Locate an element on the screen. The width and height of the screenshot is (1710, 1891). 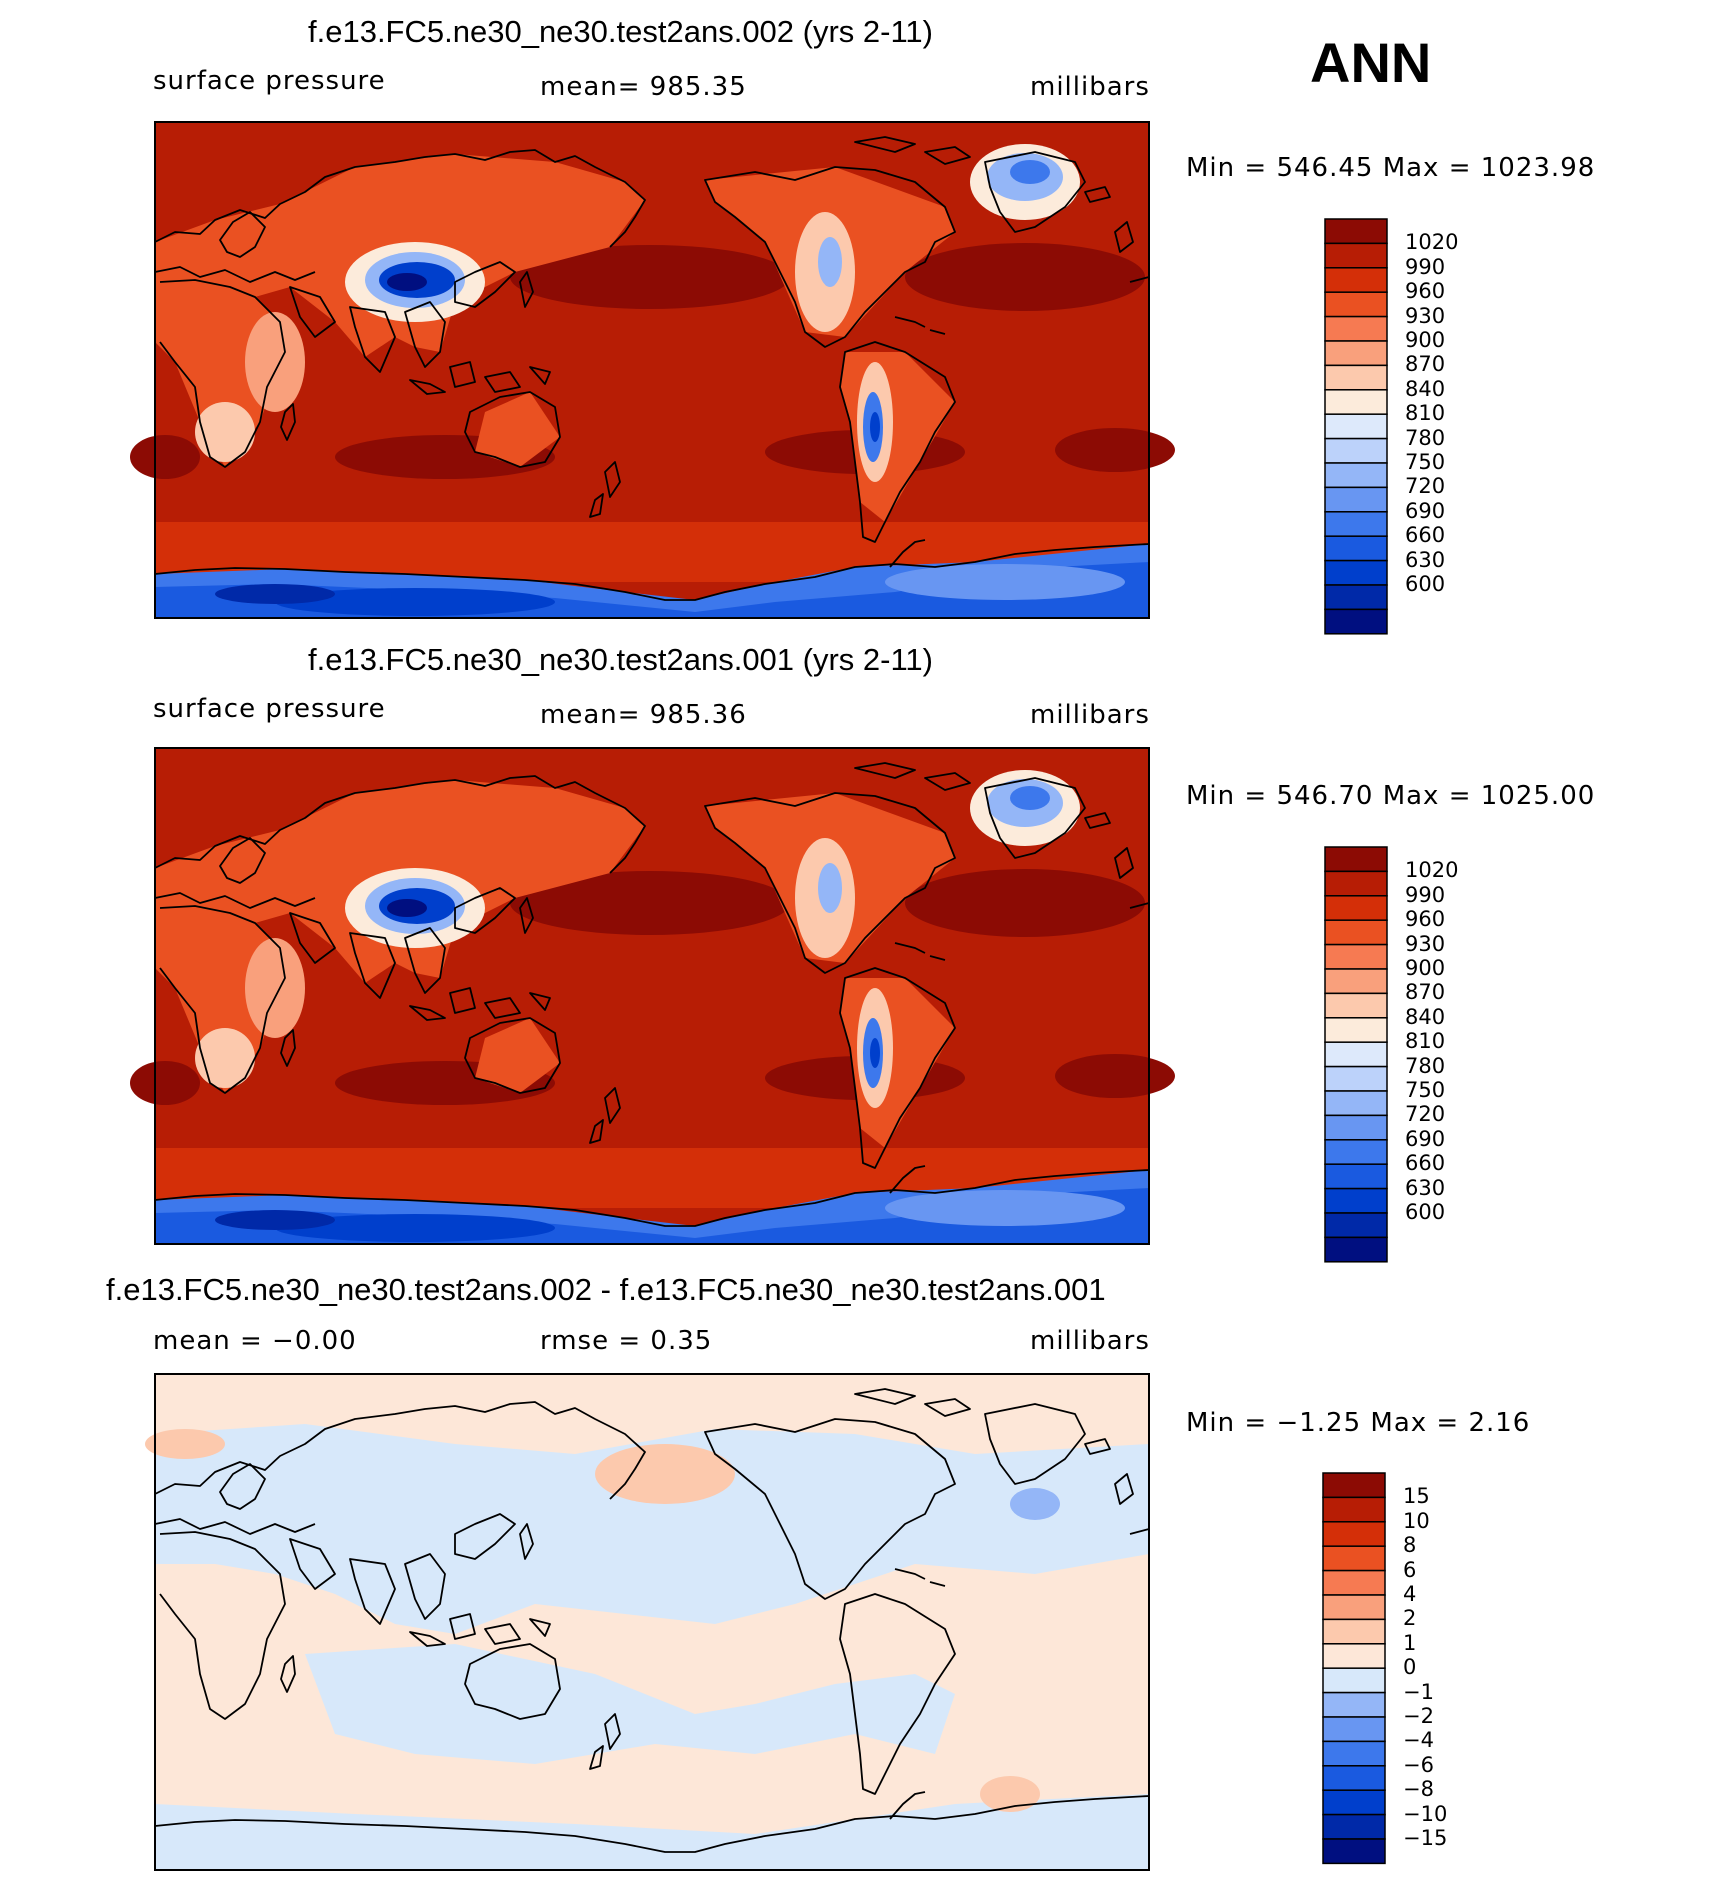
colorbar-tick-label: 2 is located at coordinates (1410, 1618).